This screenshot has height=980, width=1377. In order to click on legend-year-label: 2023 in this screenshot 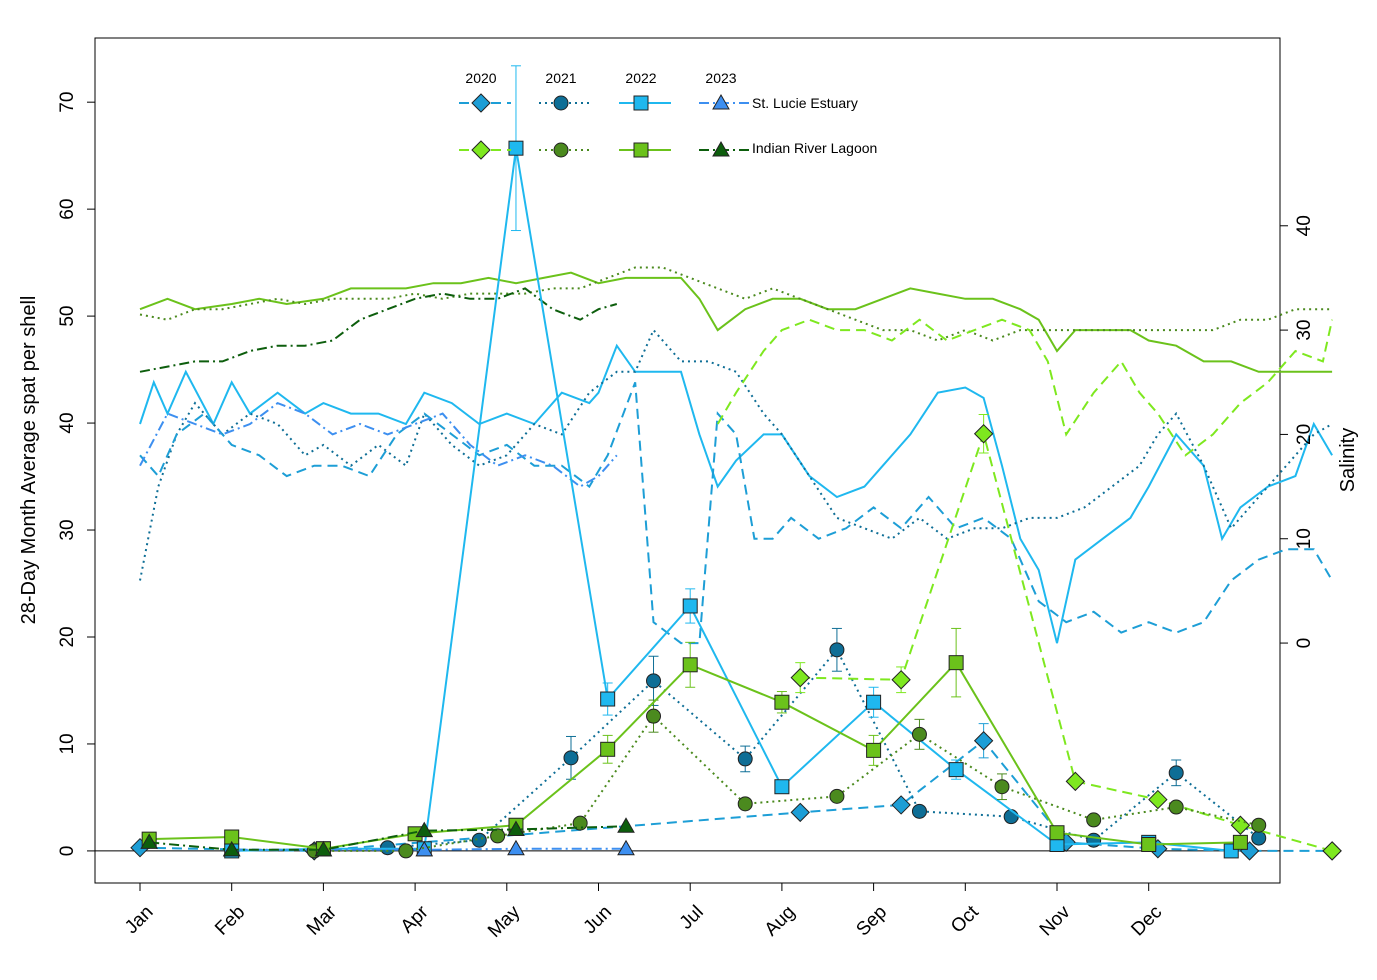, I will do `click(720, 78)`.